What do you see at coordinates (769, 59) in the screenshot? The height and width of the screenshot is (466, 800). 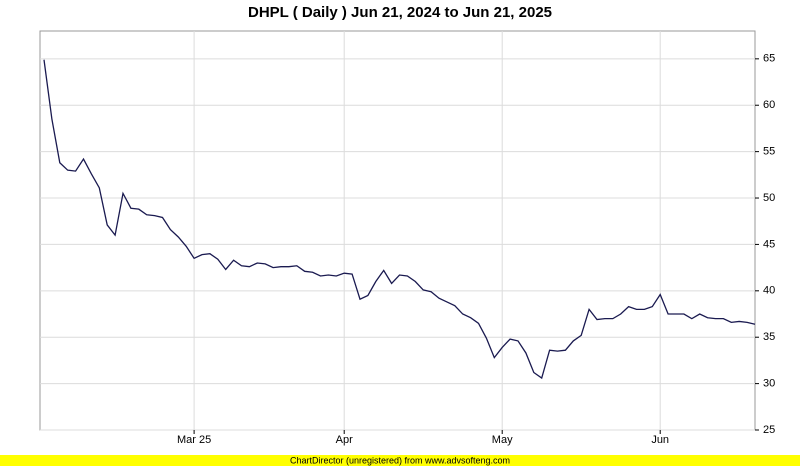 I see `y-tick-label: 65` at bounding box center [769, 59].